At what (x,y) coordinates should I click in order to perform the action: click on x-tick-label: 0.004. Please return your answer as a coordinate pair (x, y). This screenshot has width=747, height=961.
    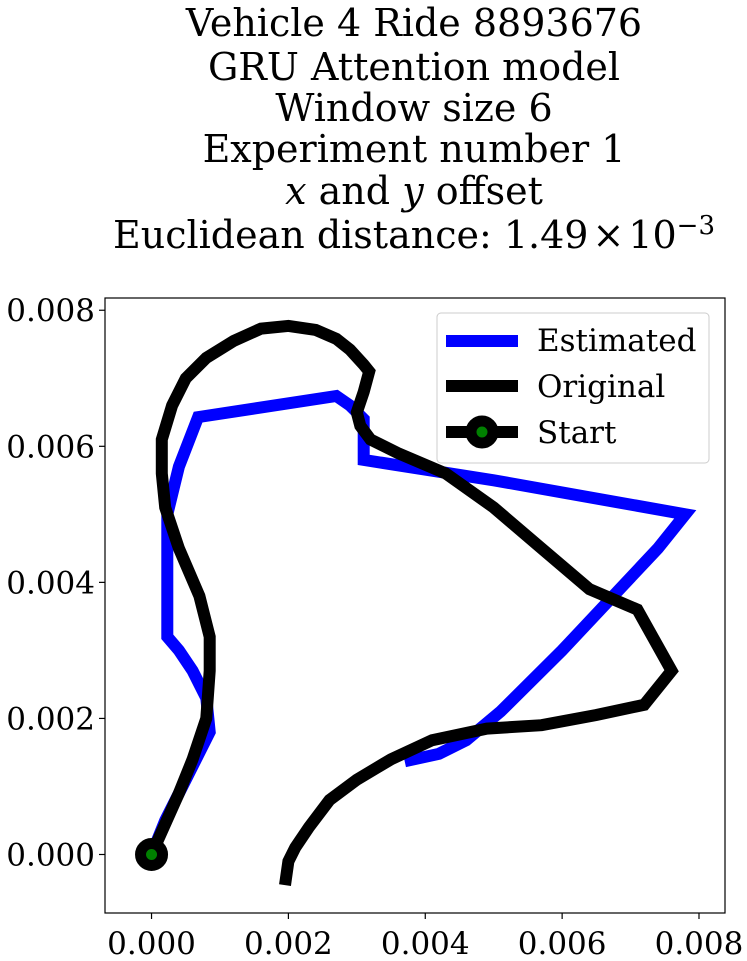
    Looking at the image, I should click on (425, 943).